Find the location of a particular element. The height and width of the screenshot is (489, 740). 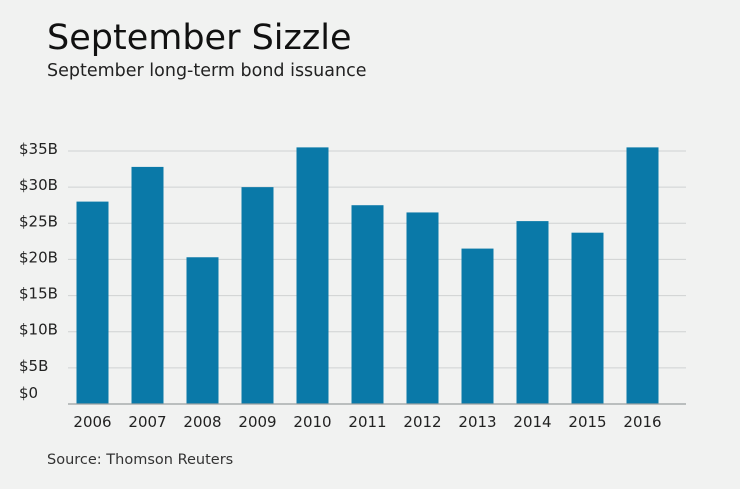

chart-subtitle: September long-term bond issuance is located at coordinates (207, 71).